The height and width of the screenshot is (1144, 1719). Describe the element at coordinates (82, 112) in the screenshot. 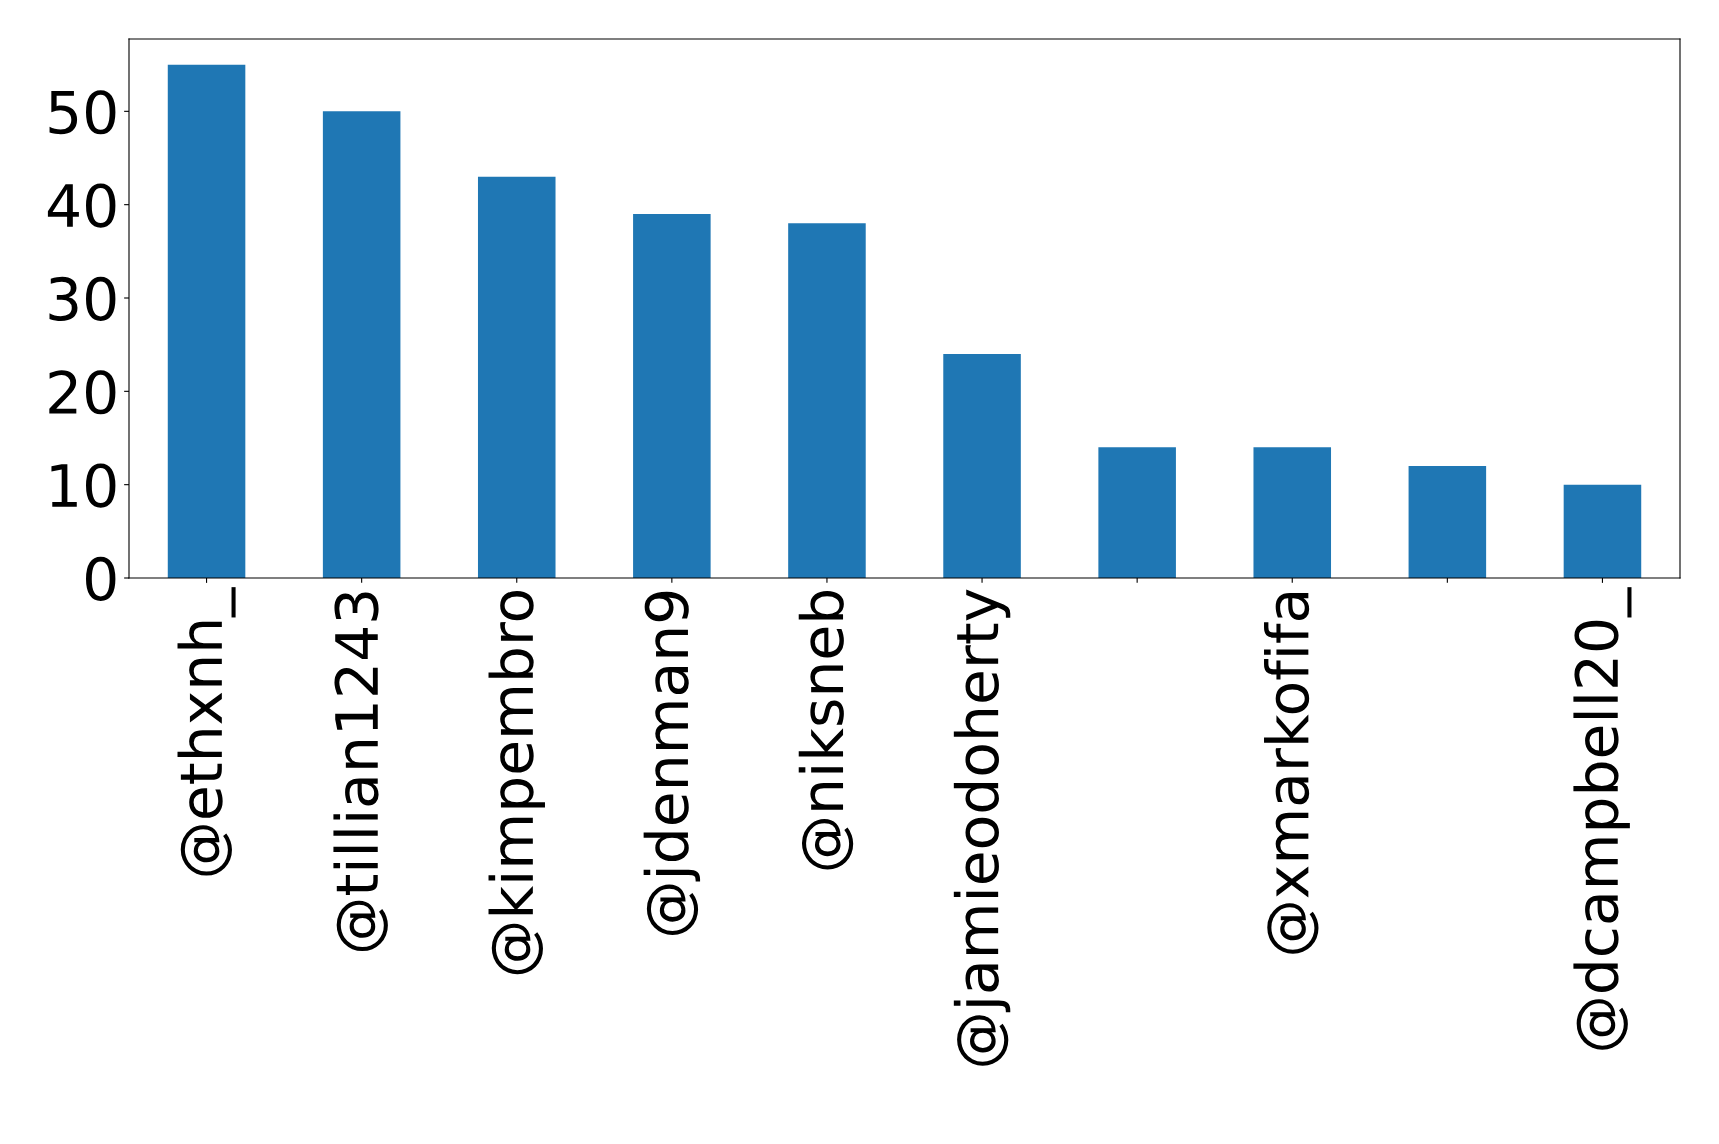

I see `y-tick-label: 50` at that location.